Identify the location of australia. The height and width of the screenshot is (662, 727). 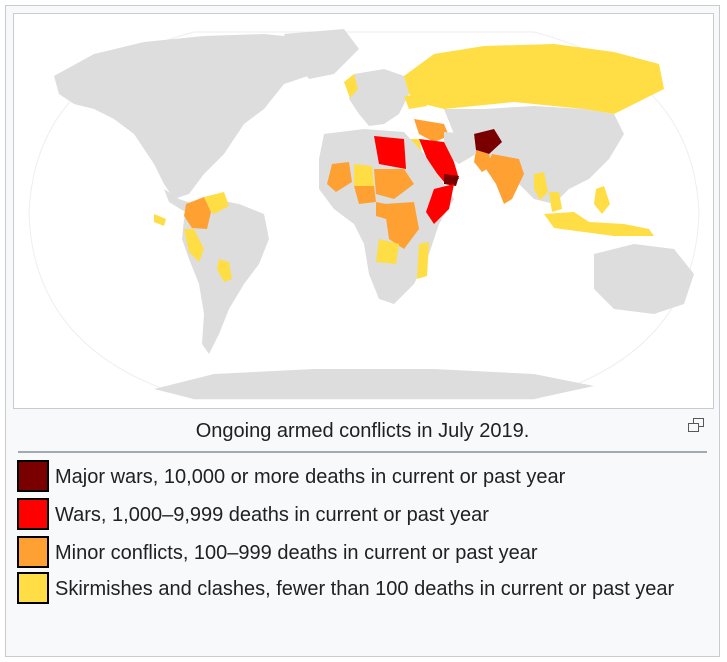
(644, 279).